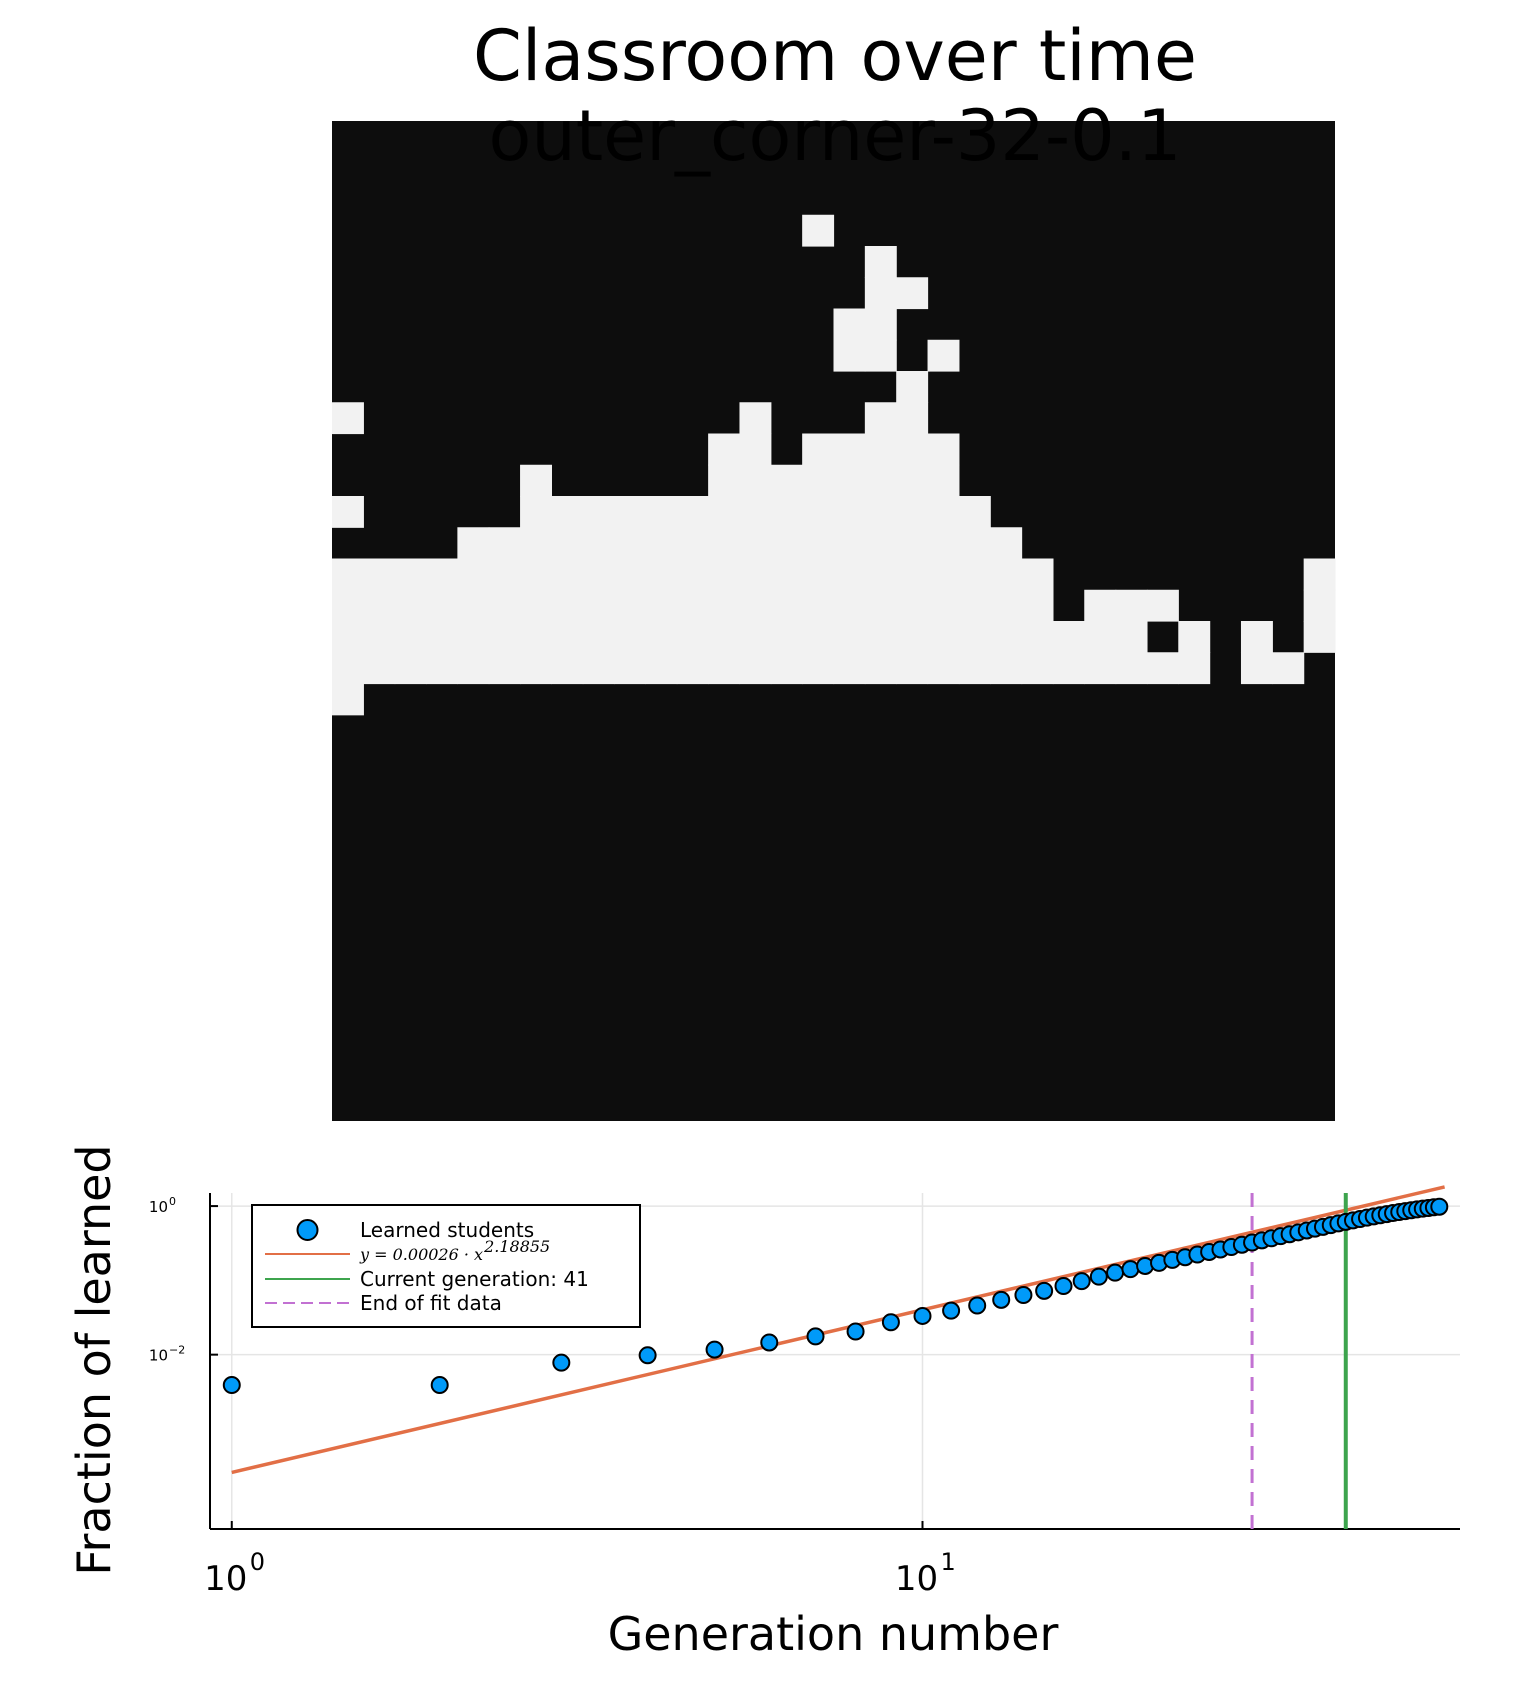 This screenshot has height=1706, width=1536. I want to click on y-tick-exponent: −2, so click(177, 1350).